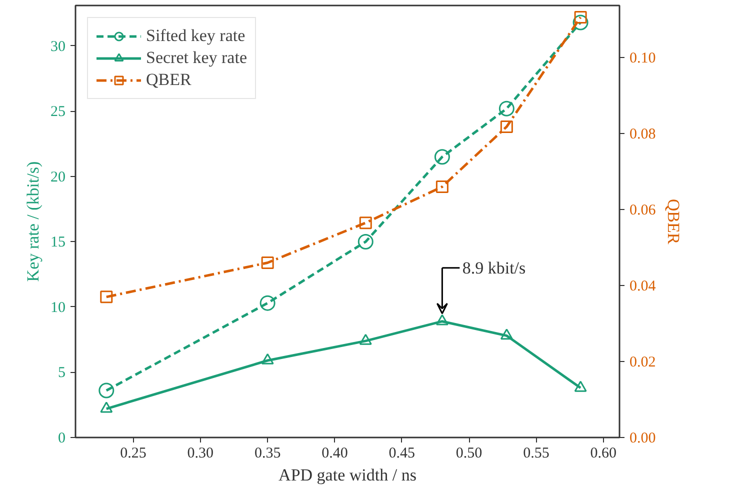 The image size is (739, 501). Describe the element at coordinates (469, 454) in the screenshot. I see `x-tick-label: 0.50` at that location.